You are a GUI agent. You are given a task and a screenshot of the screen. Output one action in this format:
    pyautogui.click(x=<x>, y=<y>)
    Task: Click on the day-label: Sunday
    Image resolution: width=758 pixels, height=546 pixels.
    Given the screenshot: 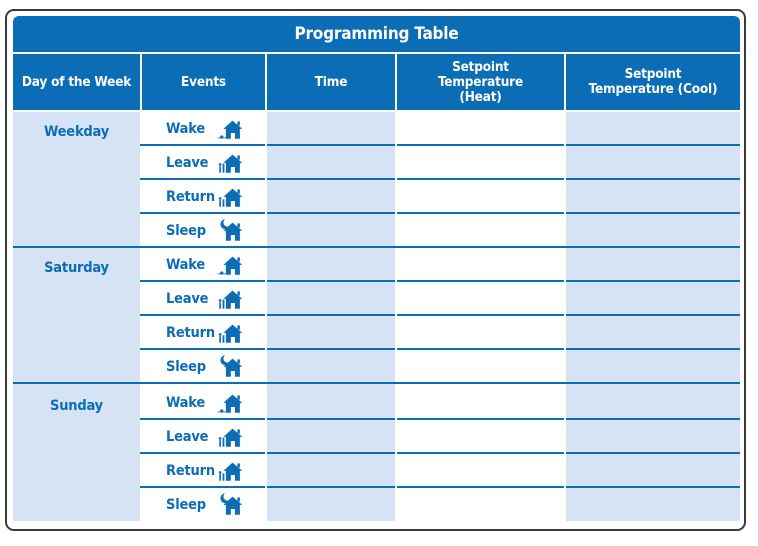 What is the action you would take?
    pyautogui.click(x=76, y=406)
    